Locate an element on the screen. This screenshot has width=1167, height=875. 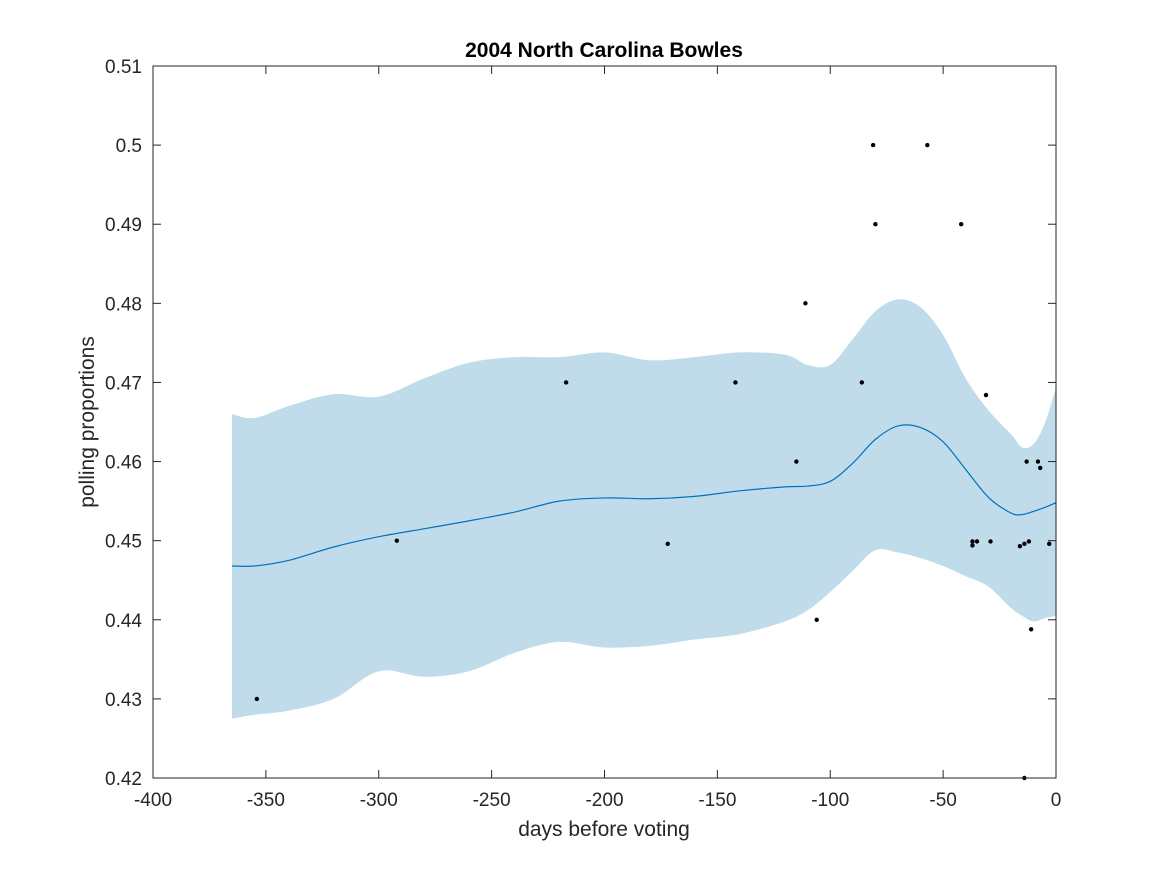
y-tick-label: 0.48 is located at coordinates (123, 304).